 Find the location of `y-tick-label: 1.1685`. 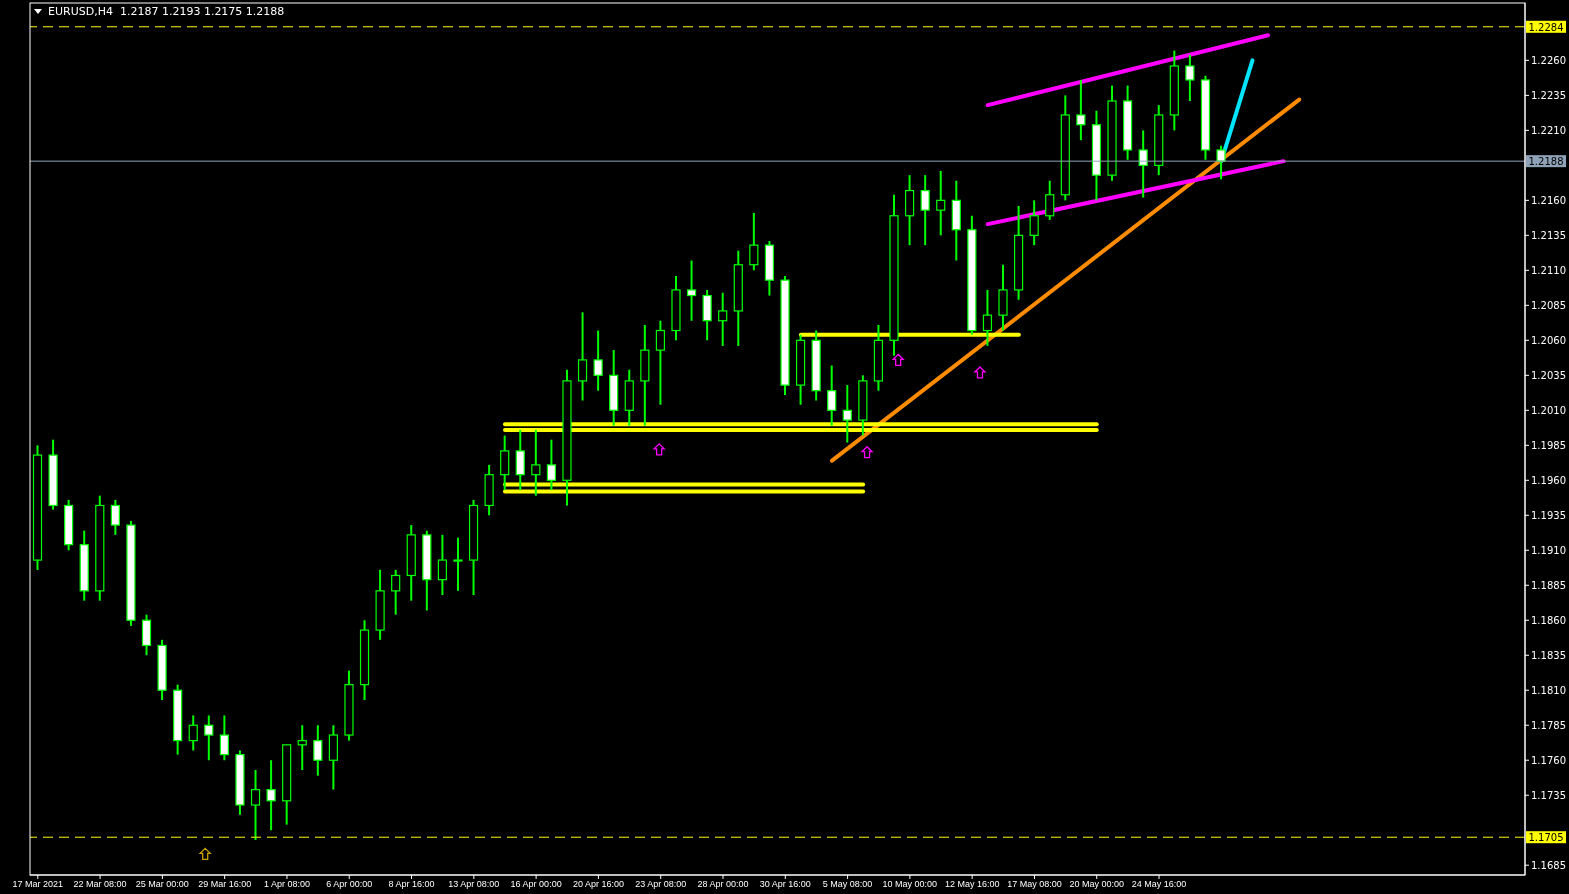

y-tick-label: 1.1685 is located at coordinates (1548, 865).